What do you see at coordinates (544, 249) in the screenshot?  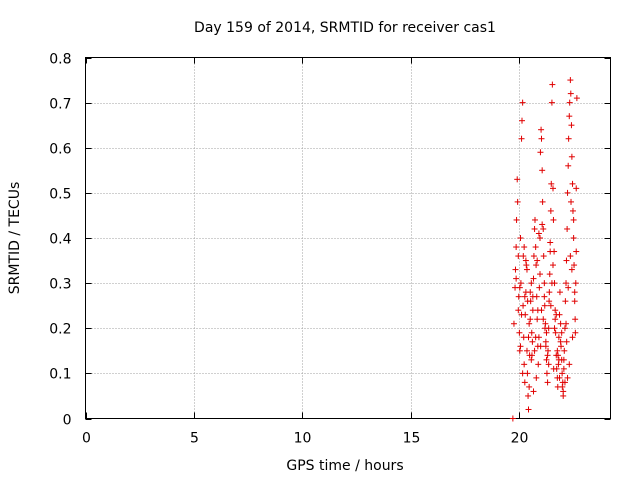 I see `data-points` at bounding box center [544, 249].